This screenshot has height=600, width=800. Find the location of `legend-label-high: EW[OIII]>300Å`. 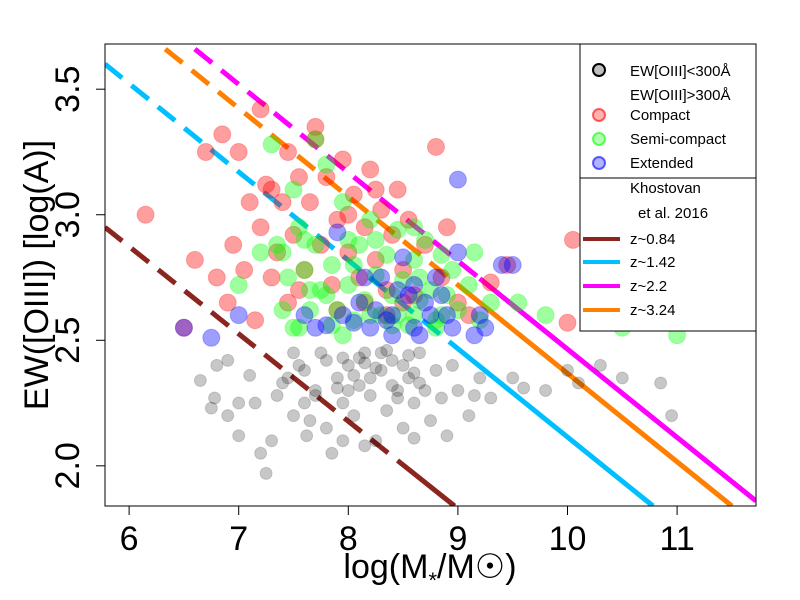

legend-label-high: EW[OIII]>300Å is located at coordinates (680, 95).